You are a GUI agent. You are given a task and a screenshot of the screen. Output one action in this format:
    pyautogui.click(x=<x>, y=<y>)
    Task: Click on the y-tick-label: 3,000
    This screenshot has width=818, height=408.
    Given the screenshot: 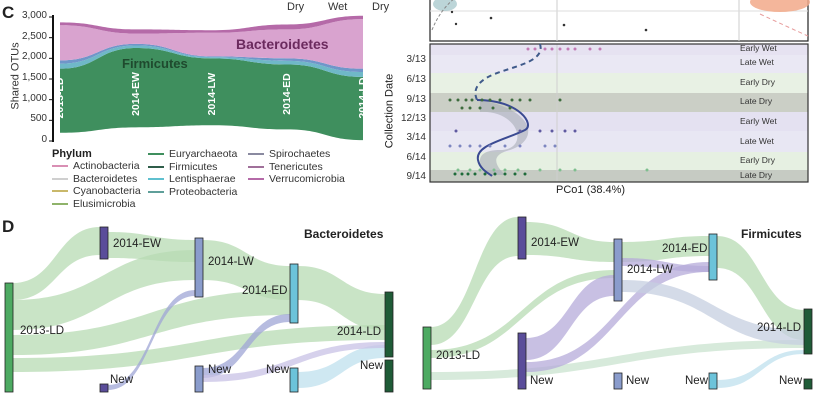 What is the action you would take?
    pyautogui.click(x=34, y=15)
    